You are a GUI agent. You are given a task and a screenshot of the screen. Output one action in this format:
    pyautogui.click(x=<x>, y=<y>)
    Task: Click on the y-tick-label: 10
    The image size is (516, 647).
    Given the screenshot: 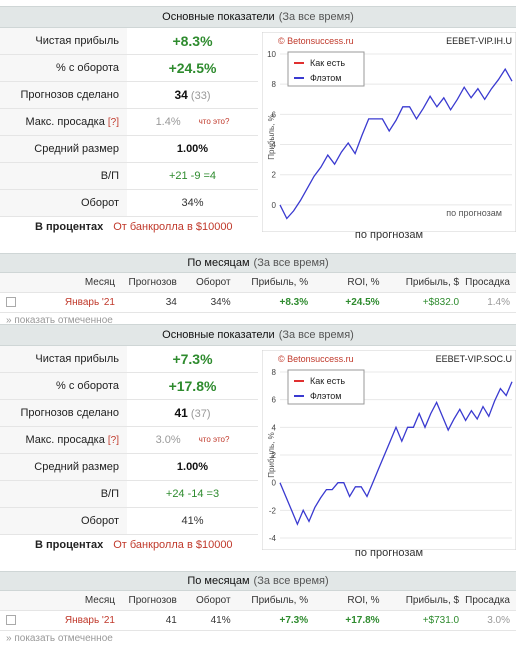 What is the action you would take?
    pyautogui.click(x=271, y=54)
    